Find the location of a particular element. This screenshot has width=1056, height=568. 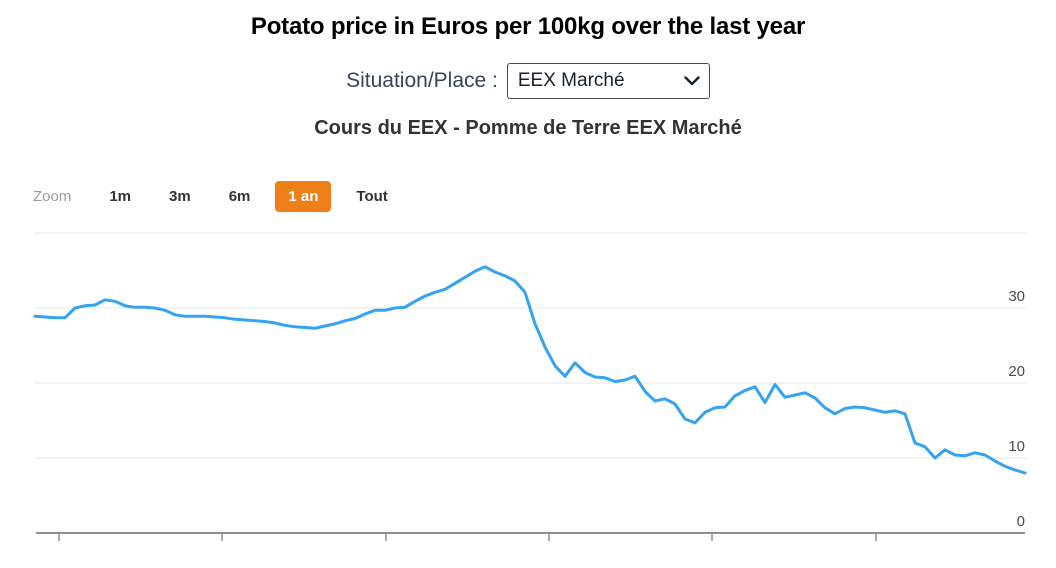

situation-controls: Situation/Place : EEX Marché is located at coordinates (528, 81).